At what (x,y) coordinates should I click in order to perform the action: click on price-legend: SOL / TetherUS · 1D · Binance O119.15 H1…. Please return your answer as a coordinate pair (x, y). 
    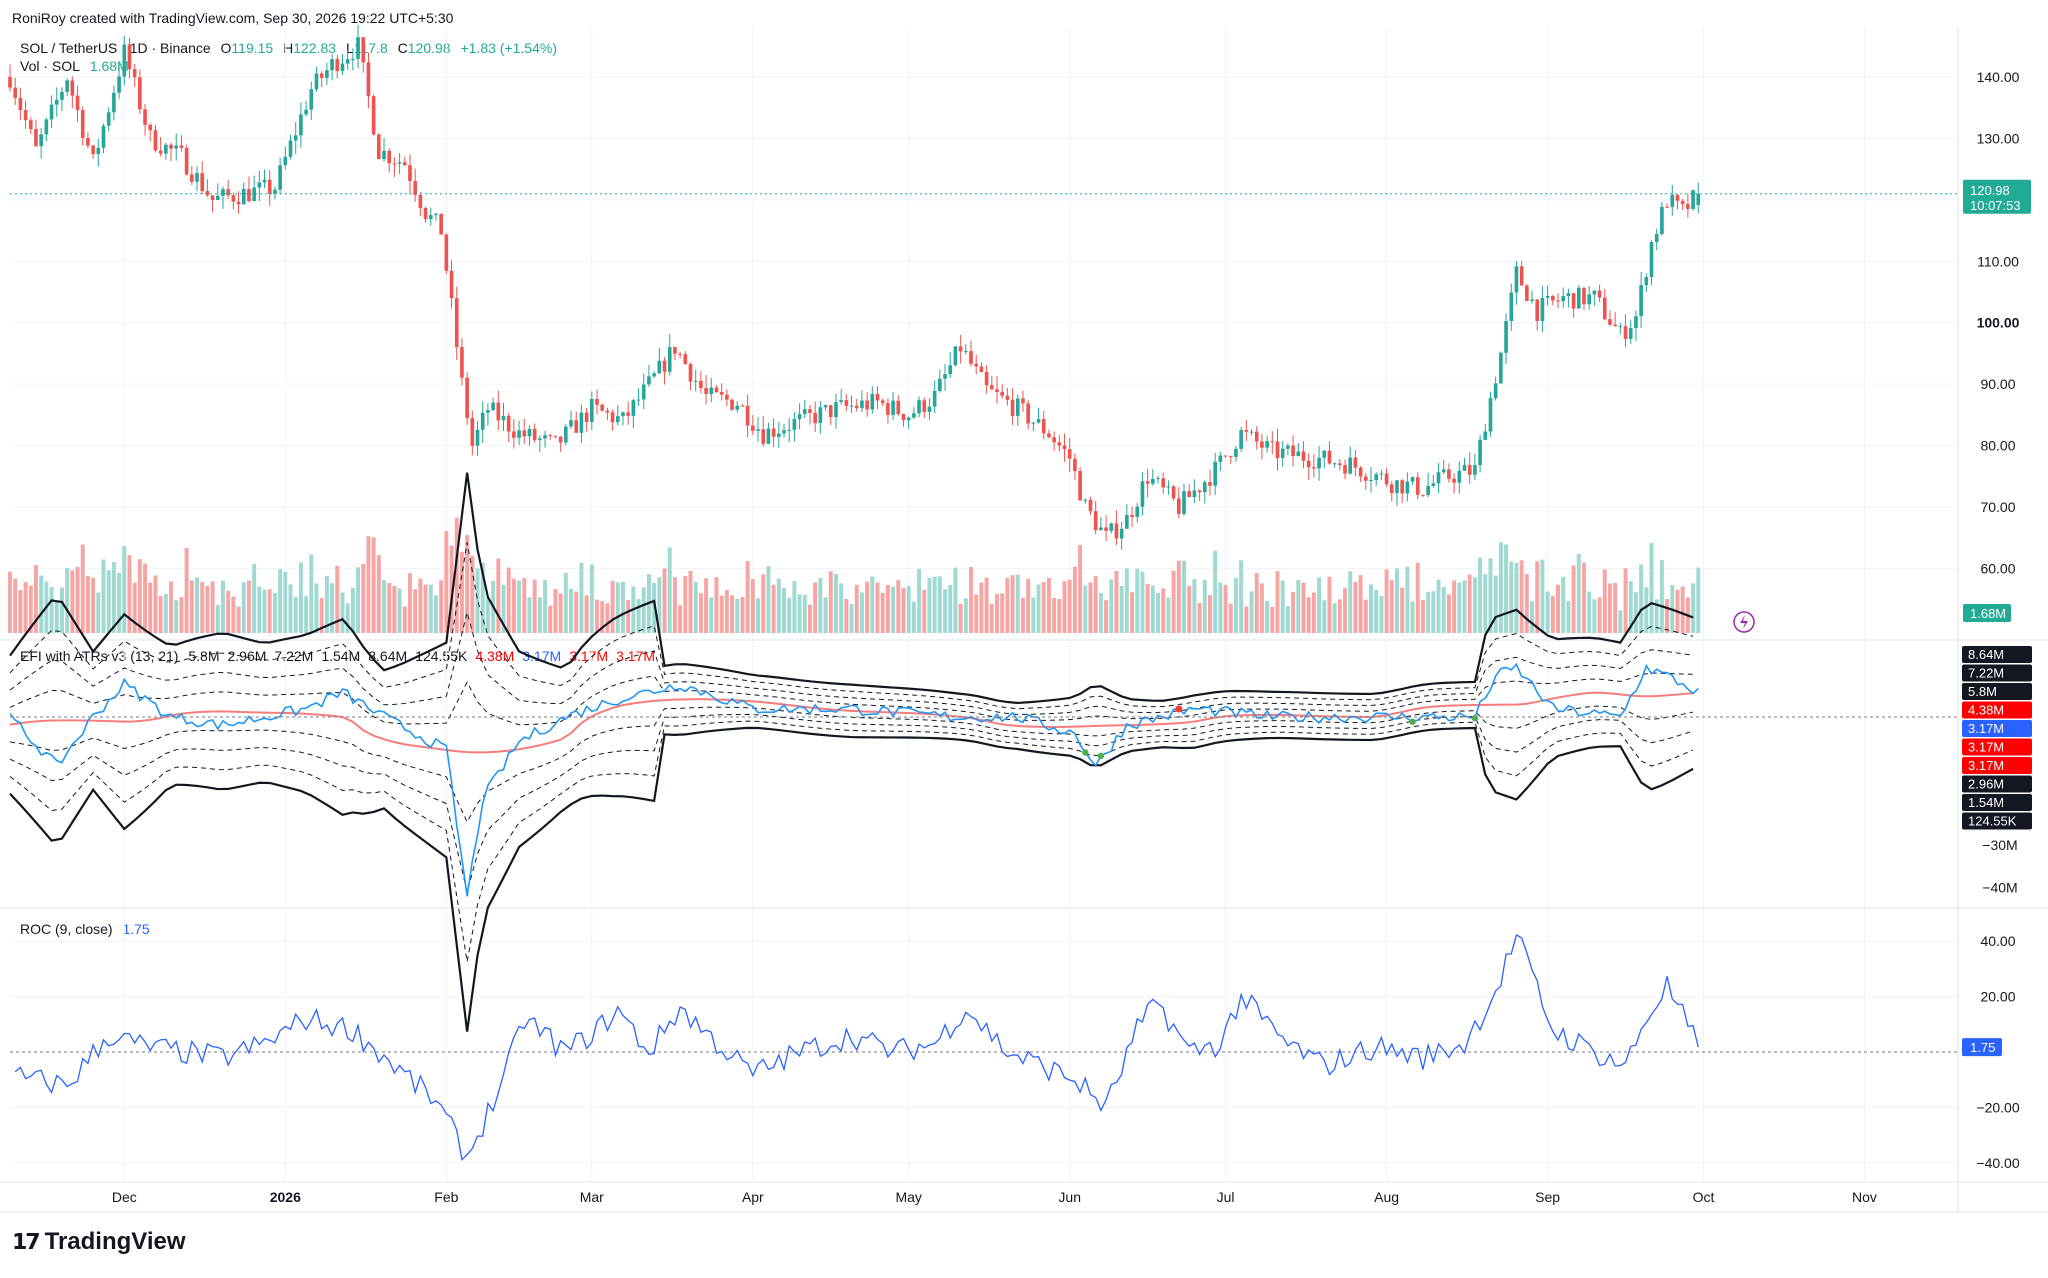
    Looking at the image, I should click on (294, 48).